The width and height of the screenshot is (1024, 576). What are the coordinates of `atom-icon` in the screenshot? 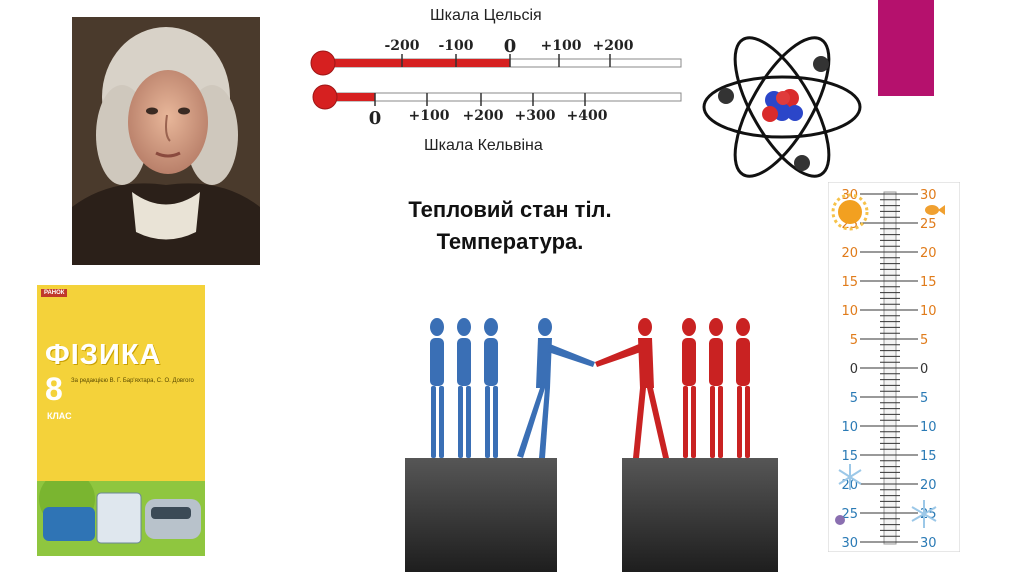 It's located at (782, 107).